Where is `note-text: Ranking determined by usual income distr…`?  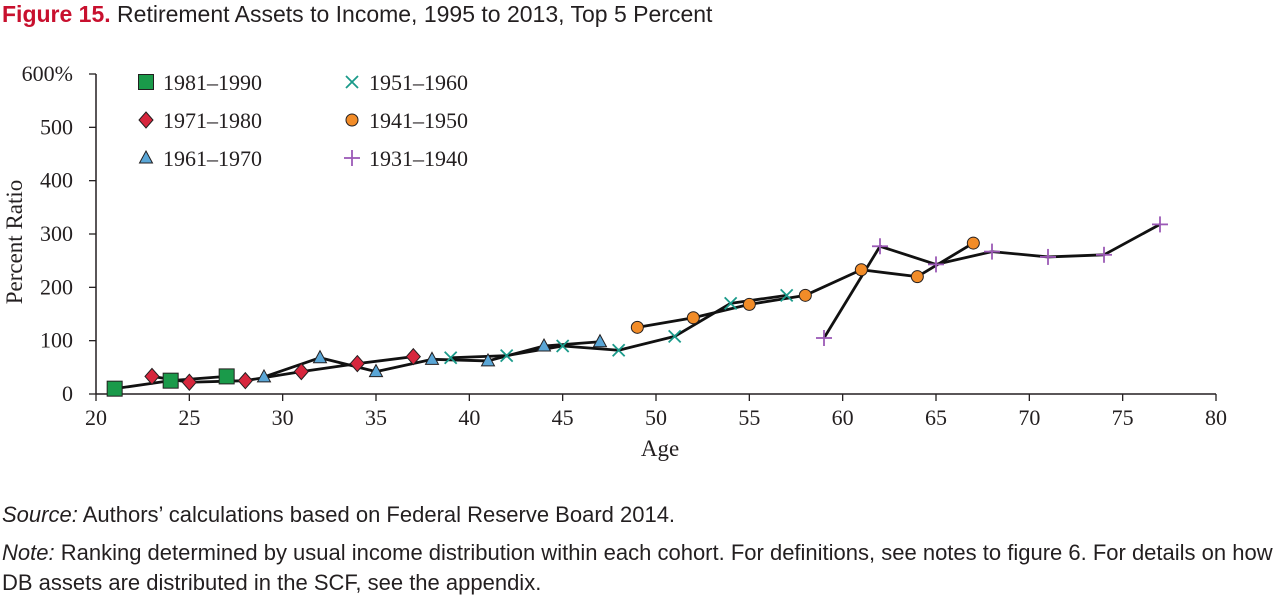
note-text: Ranking determined by usual income distr… is located at coordinates (637, 567).